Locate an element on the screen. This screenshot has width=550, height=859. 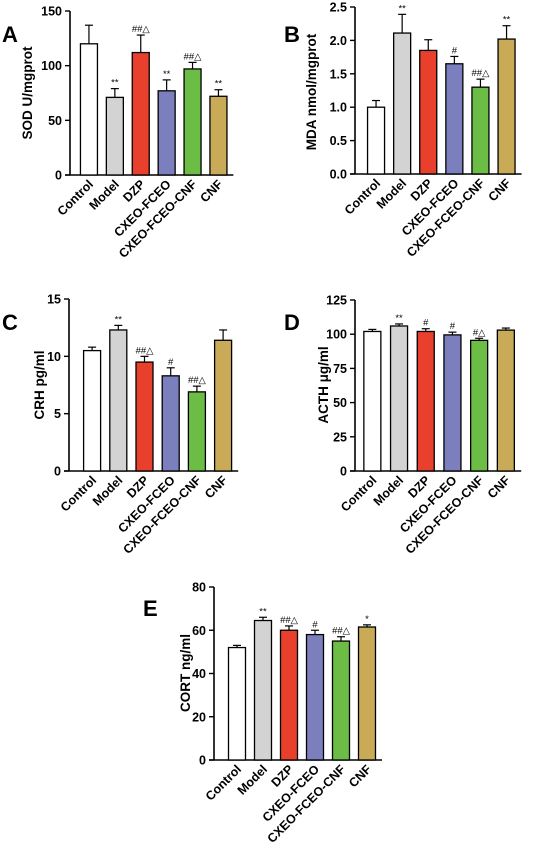
panel-letter: A is located at coordinates (10, 34).